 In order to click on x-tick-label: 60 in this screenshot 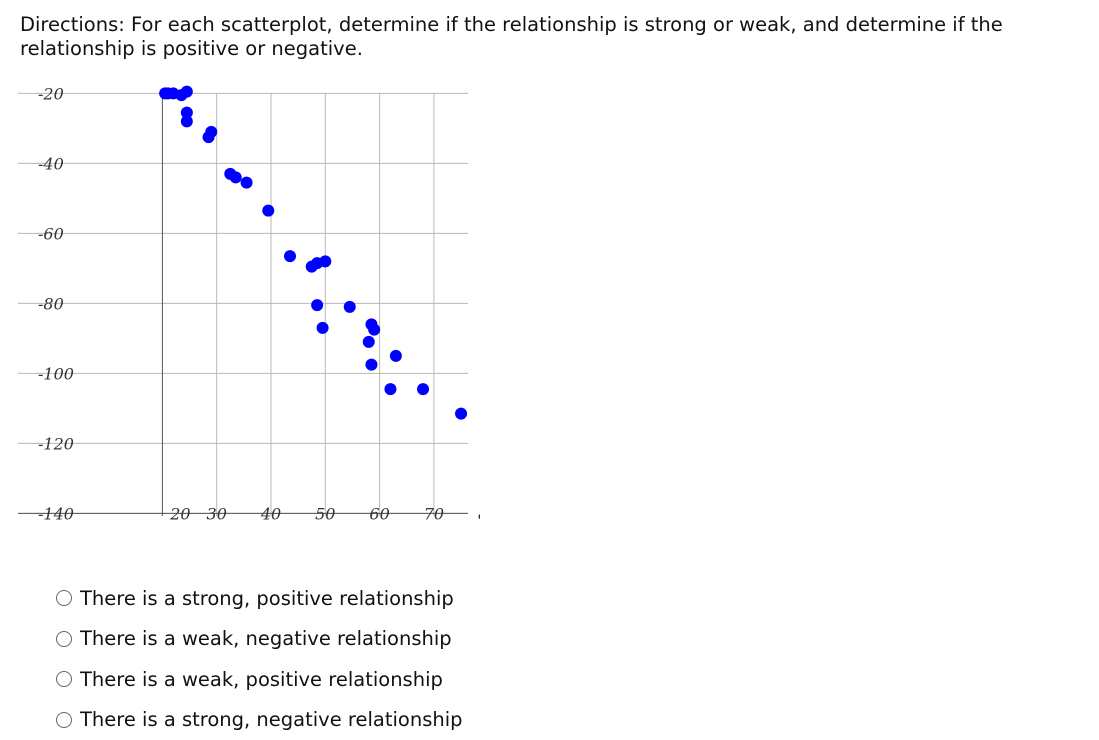, I will do `click(379, 513)`.